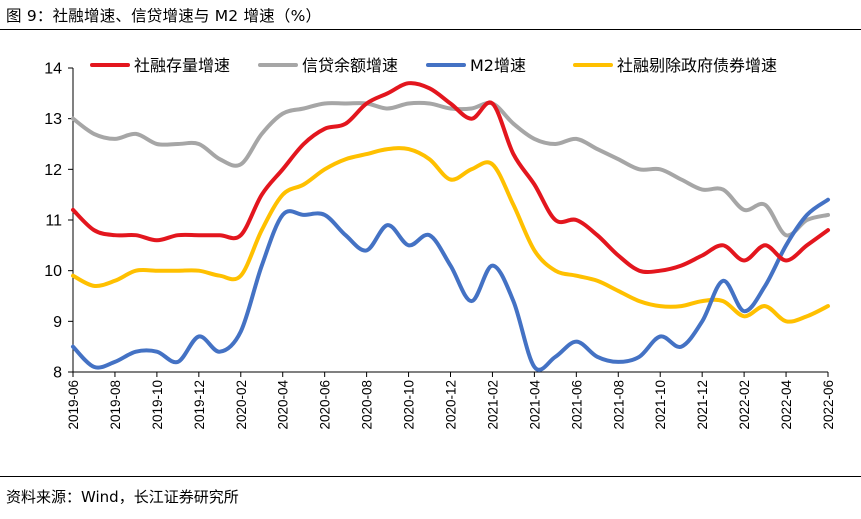 The width and height of the screenshot is (861, 519). What do you see at coordinates (122, 497) in the screenshot?
I see `source-note: 资料来源：Wind，长江证券研究所` at bounding box center [122, 497].